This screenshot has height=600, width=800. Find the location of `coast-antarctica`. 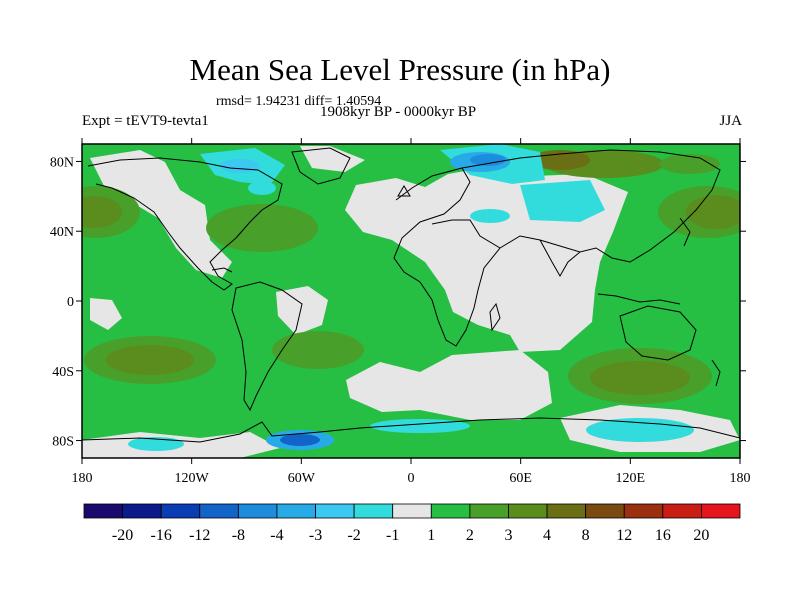

coast-antarctica is located at coordinates (411, 430).